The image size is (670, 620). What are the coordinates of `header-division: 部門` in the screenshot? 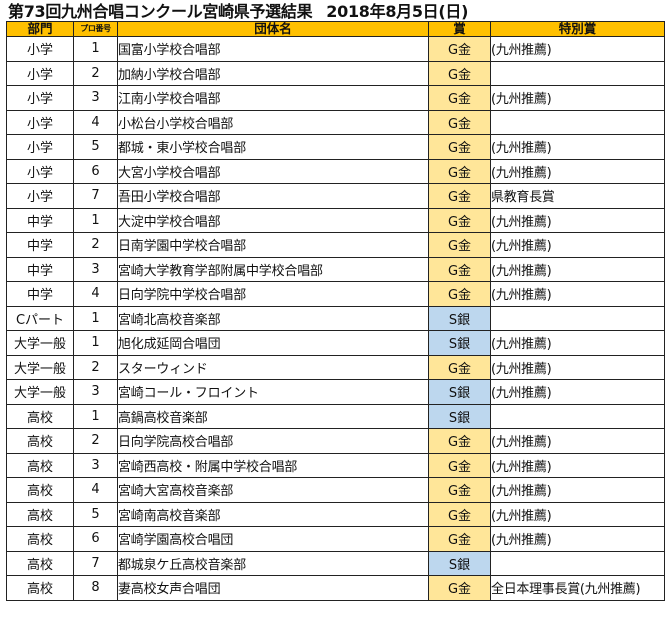 It's located at (40, 29).